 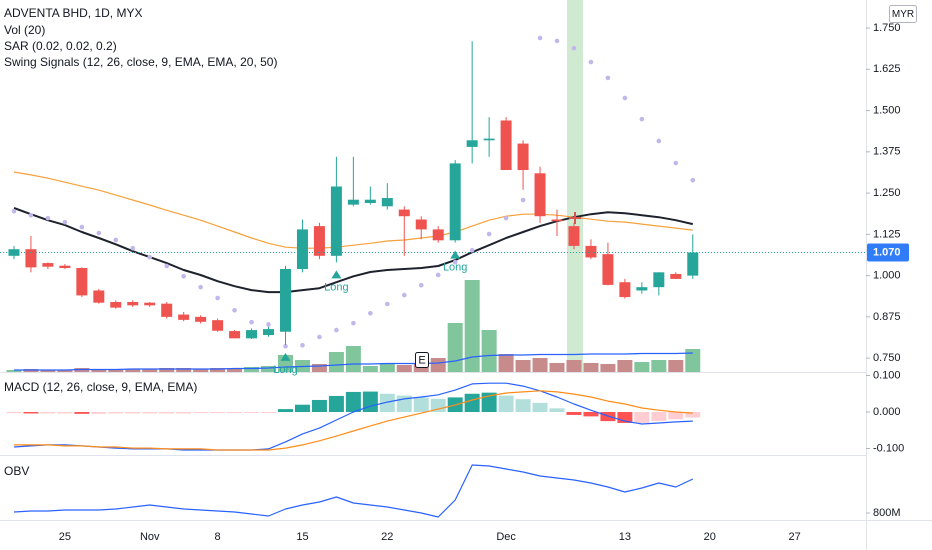 What do you see at coordinates (353, 361) in the screenshot?
I see `volume-ma-line` at bounding box center [353, 361].